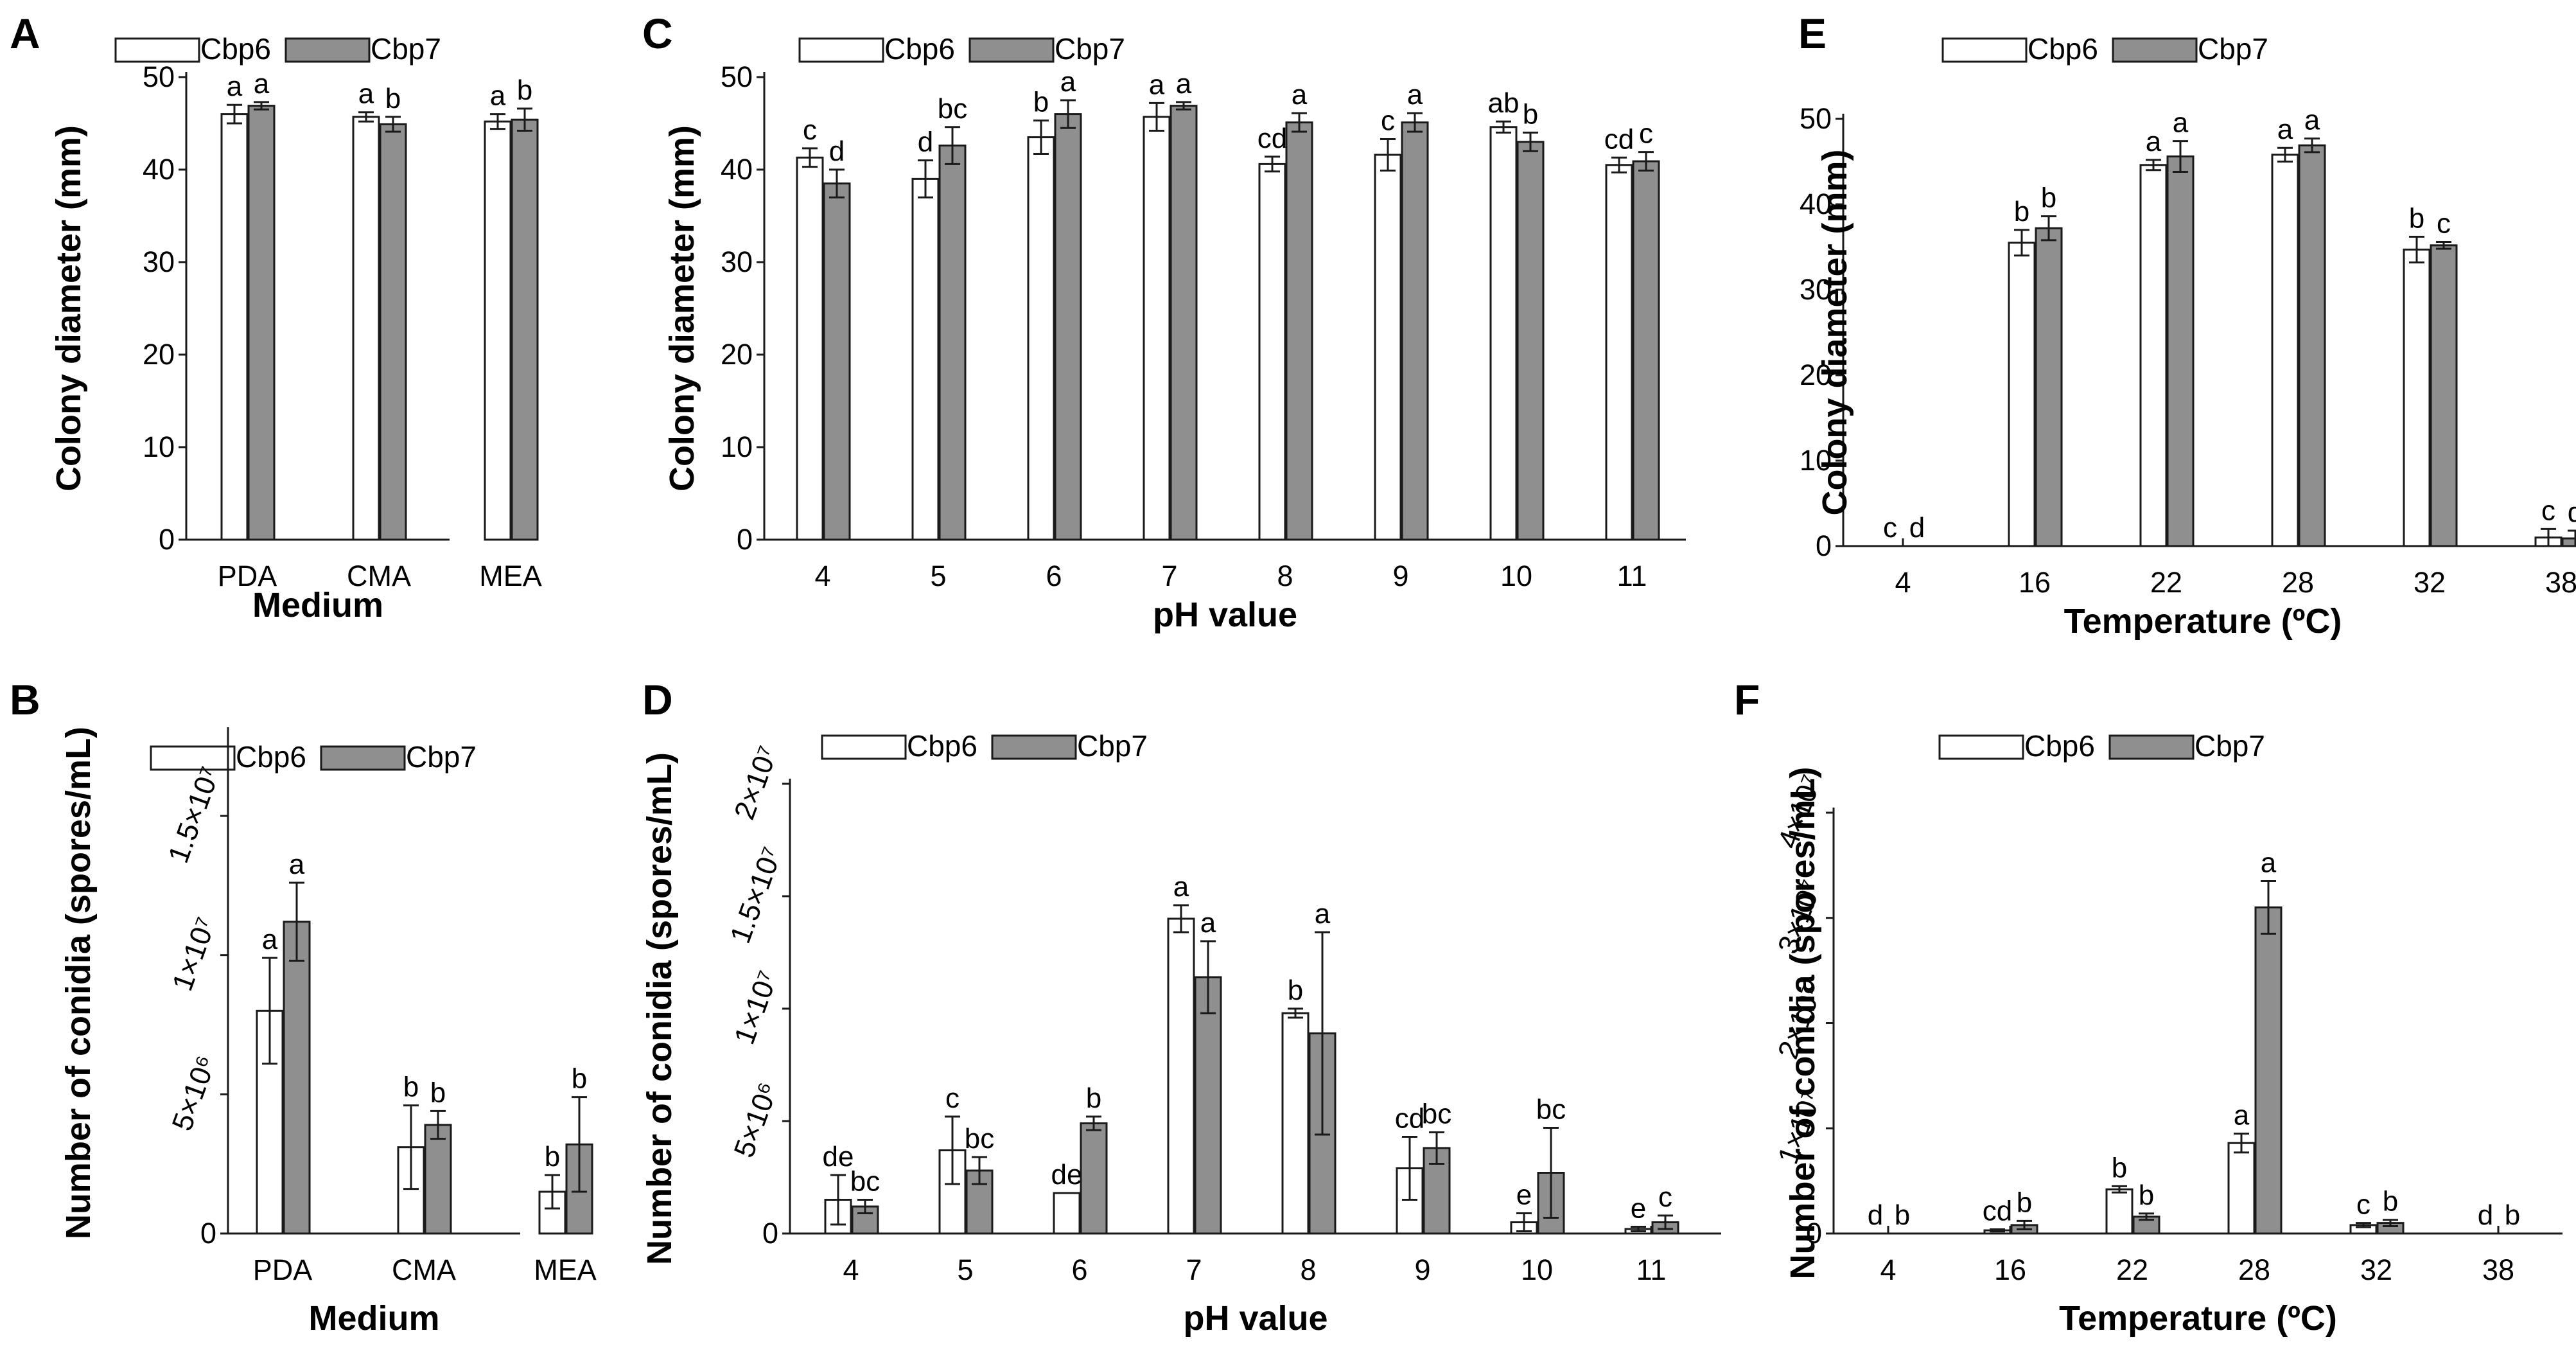 This screenshot has width=2576, height=1353. Describe the element at coordinates (1422, 1269) in the screenshot. I see `x-tick-label: 9` at that location.